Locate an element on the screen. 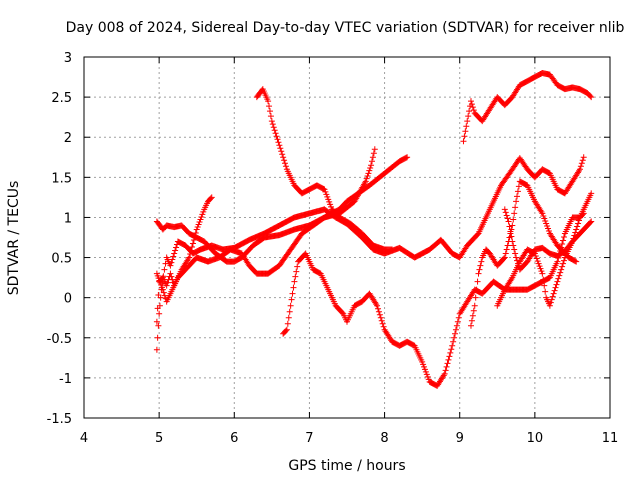  y-tick-label: -1.5 is located at coordinates (59, 419).